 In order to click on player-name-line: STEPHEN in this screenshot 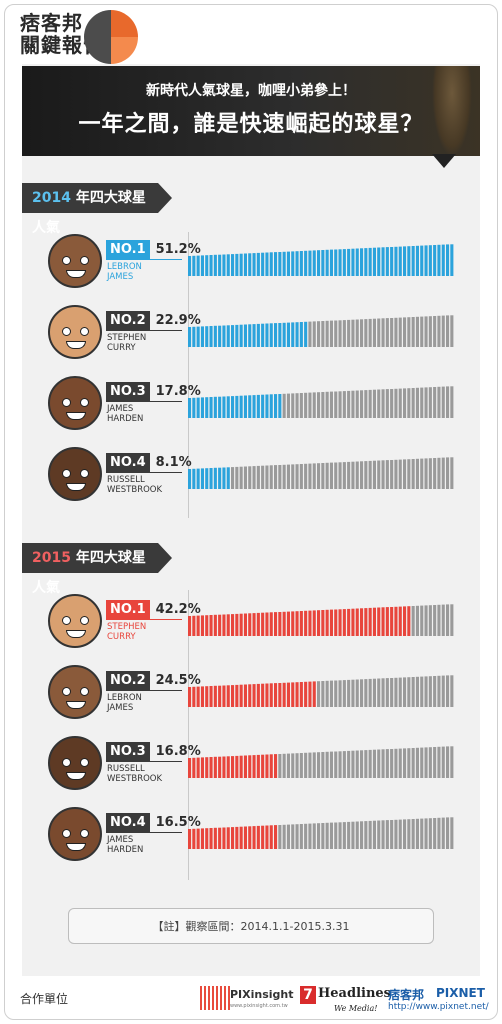, I will do `click(127, 338)`.